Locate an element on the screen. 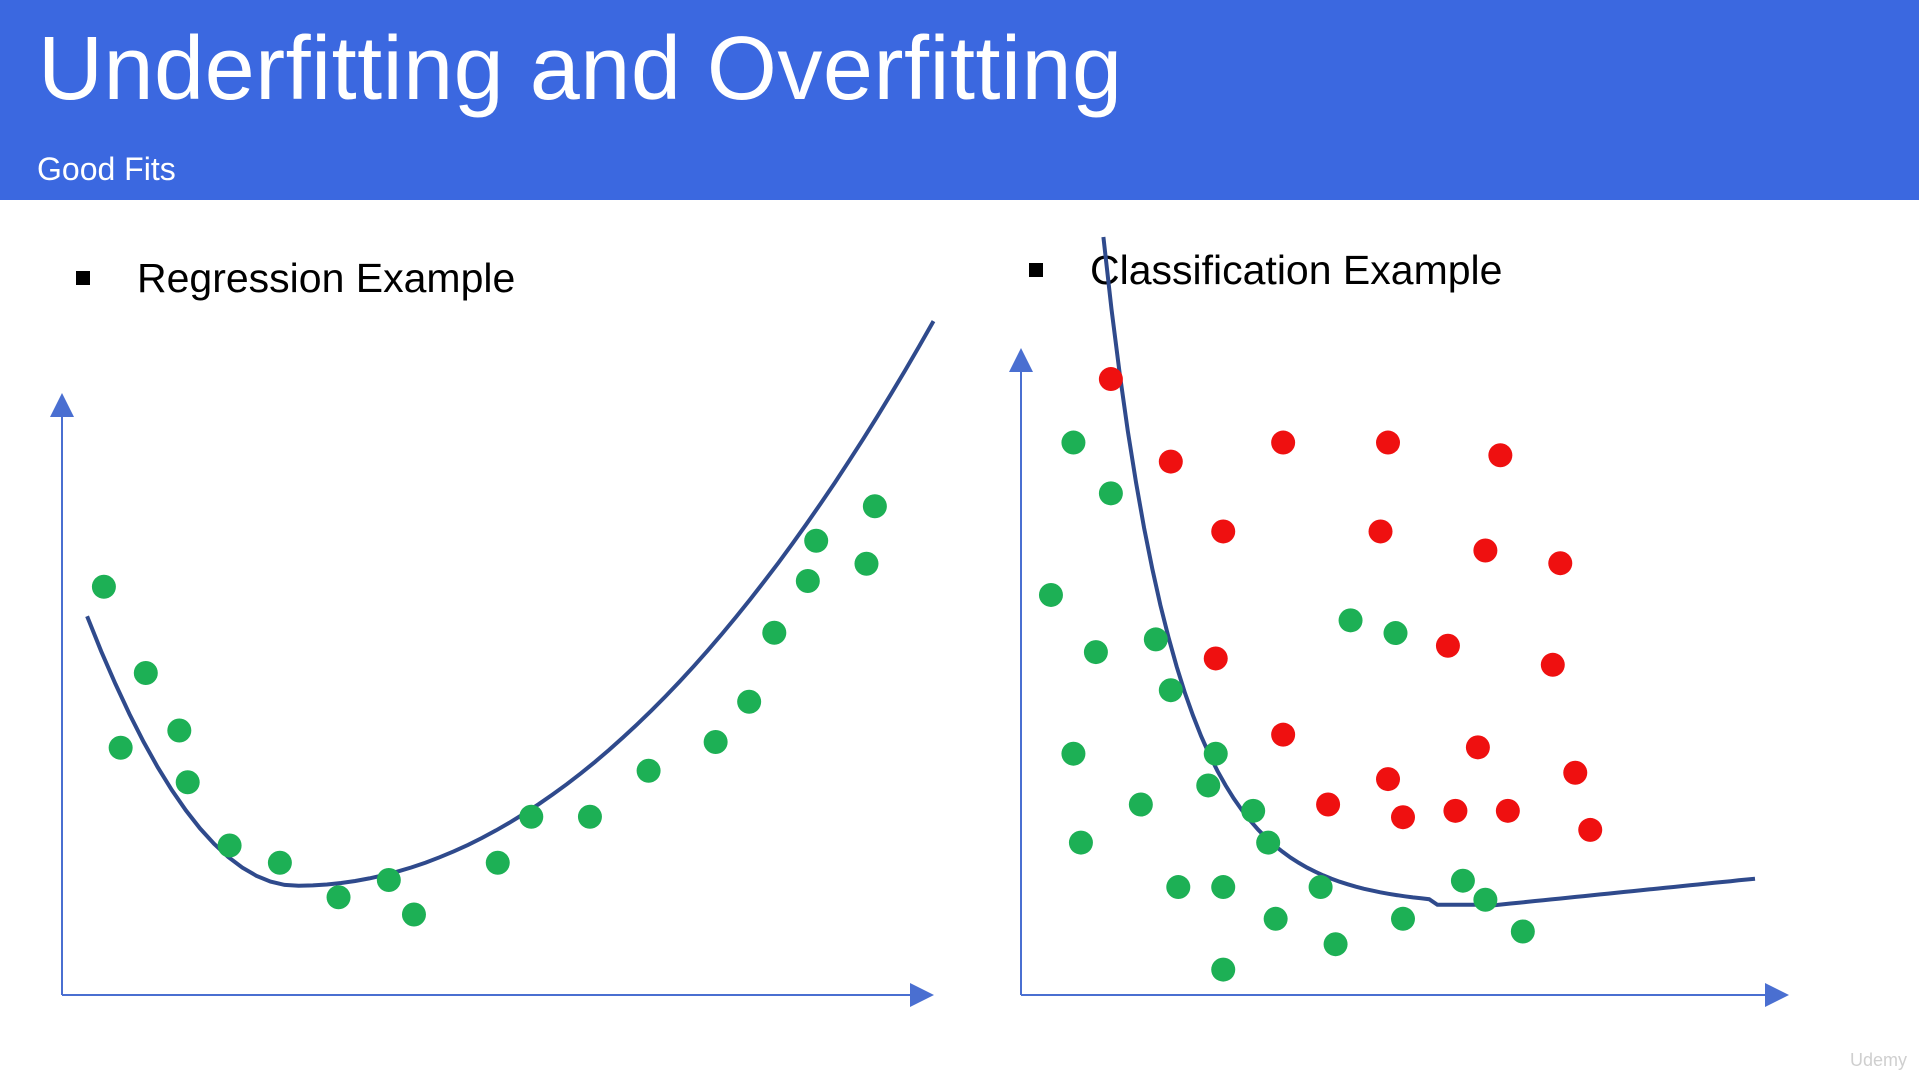 The image size is (1919, 1079). regression-bullet: Regression Example is located at coordinates (295, 278).